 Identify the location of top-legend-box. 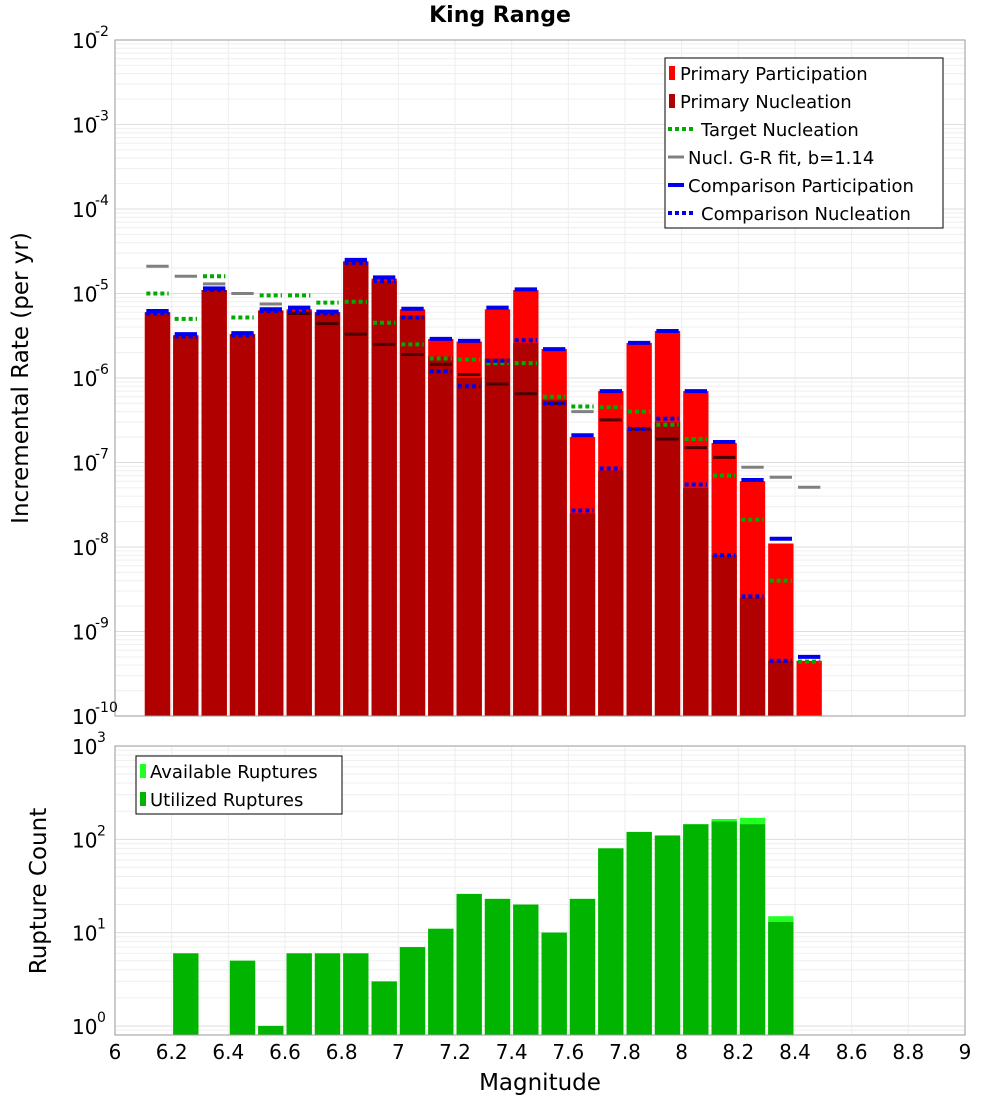
(804, 143).